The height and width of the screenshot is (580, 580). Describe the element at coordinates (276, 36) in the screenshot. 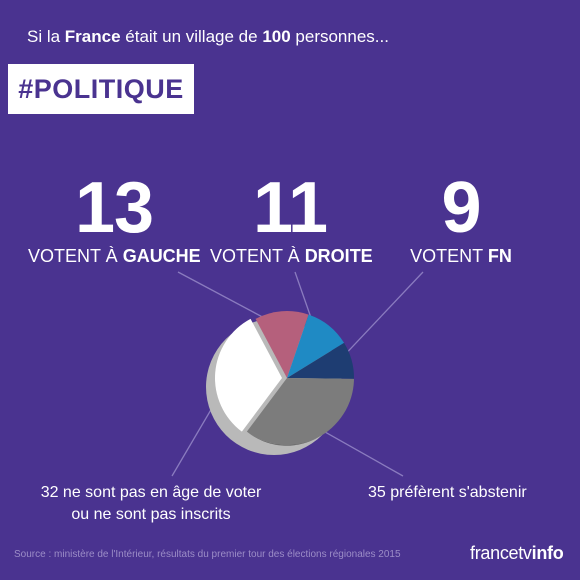

I see `intro-highlight-number: 100` at that location.